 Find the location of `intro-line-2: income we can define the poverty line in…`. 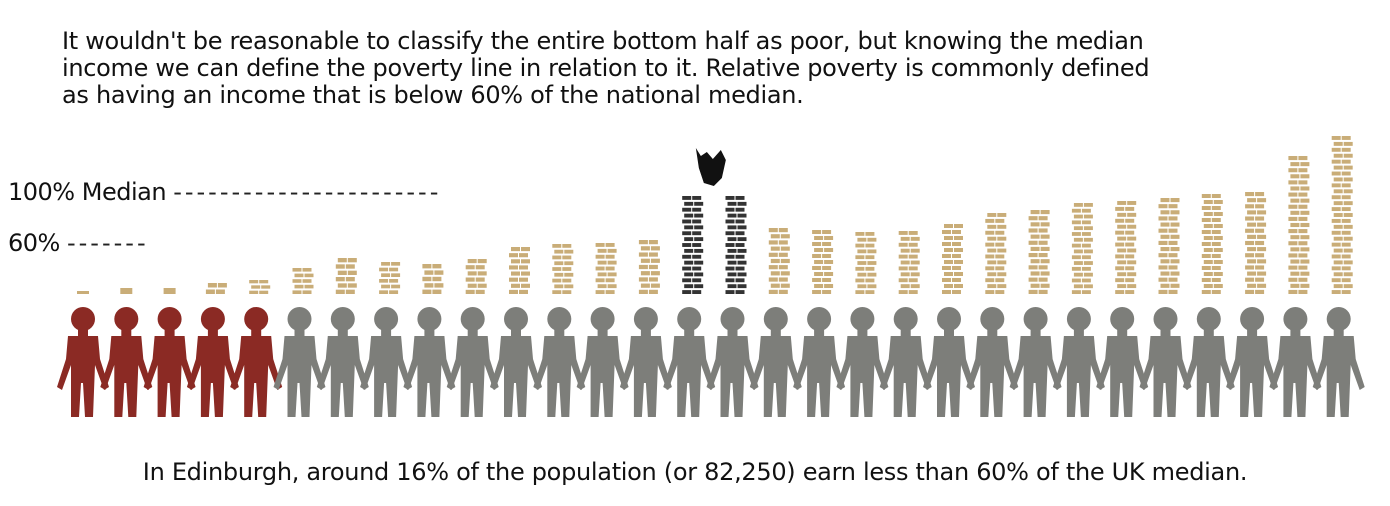

intro-line-2: income we can define the poverty line in… is located at coordinates (606, 68).